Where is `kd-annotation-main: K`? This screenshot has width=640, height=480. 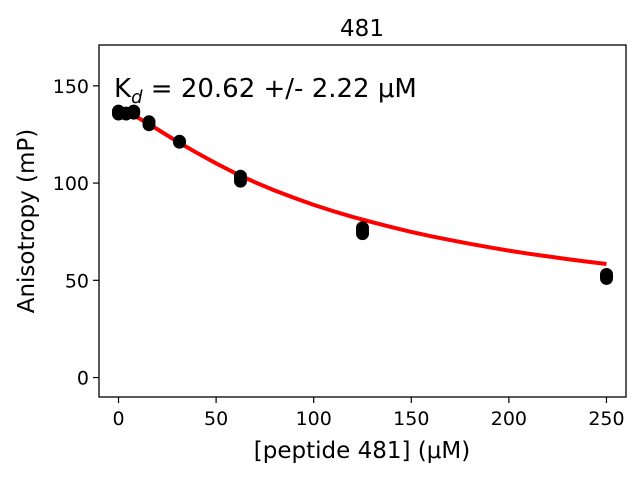 kd-annotation-main: K is located at coordinates (123, 89).